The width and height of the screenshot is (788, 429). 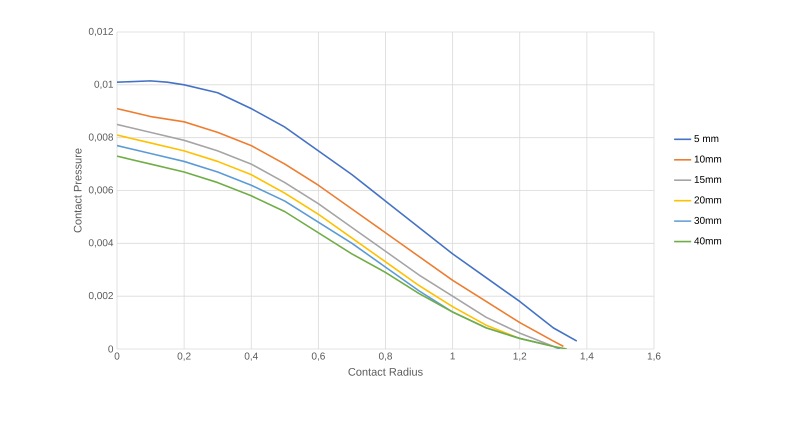 I want to click on legend-label: 5 mm, so click(x=706, y=138).